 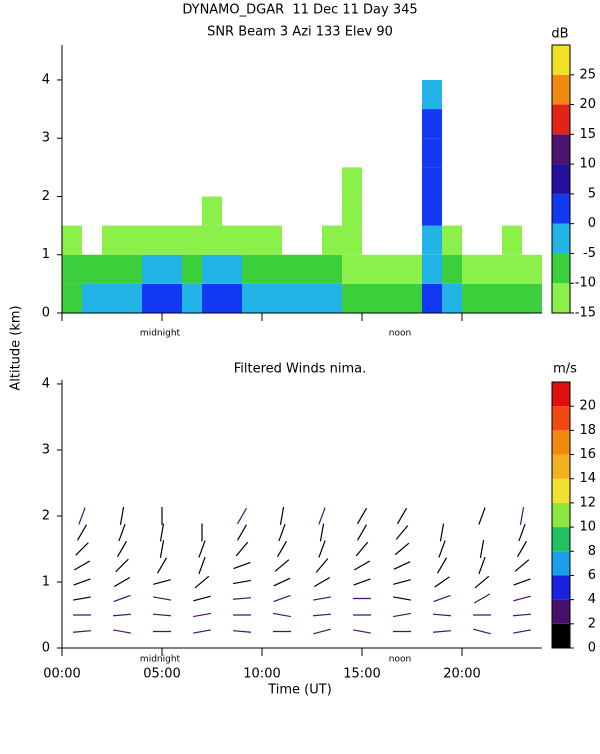 What do you see at coordinates (592, 599) in the screenshot?
I see `colorbar-tick-label: 4` at bounding box center [592, 599].